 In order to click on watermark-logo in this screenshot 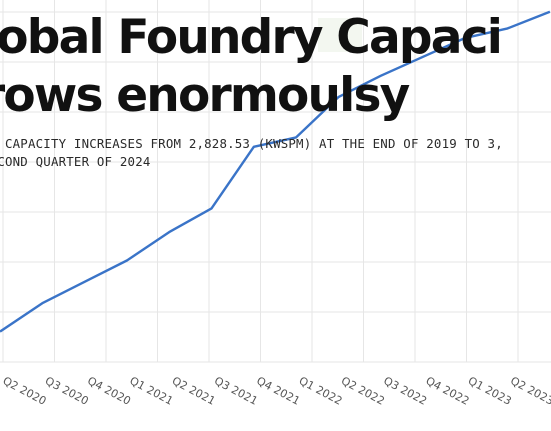, I will do `click(340, 35)`.